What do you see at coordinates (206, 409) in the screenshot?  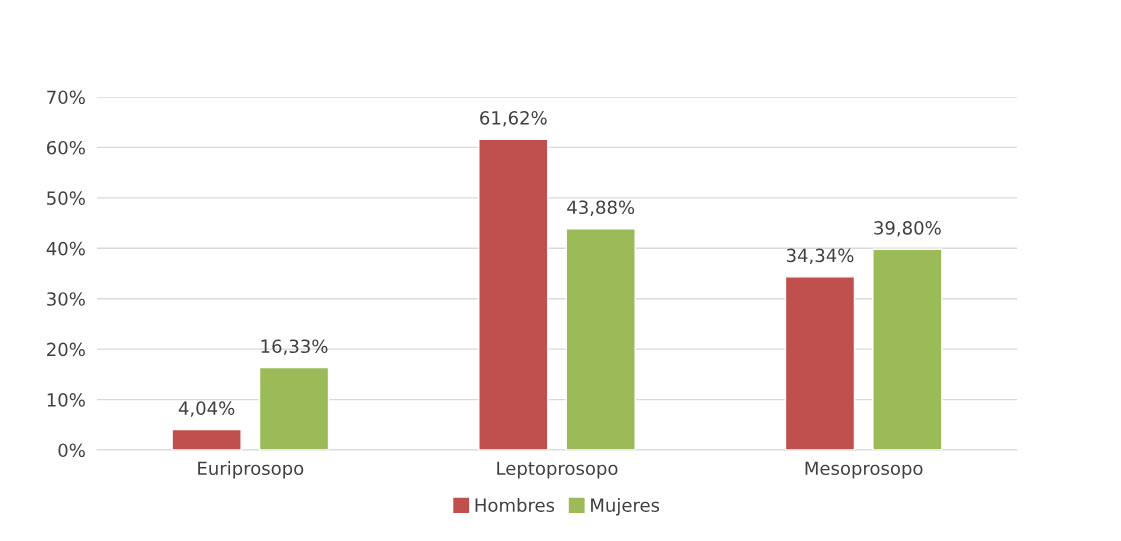 I see `data-label: 4,04%` at bounding box center [206, 409].